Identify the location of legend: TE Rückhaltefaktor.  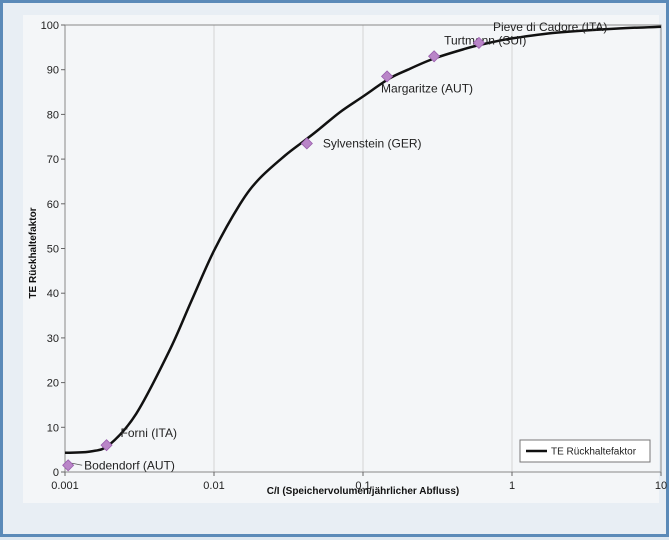
(585, 451).